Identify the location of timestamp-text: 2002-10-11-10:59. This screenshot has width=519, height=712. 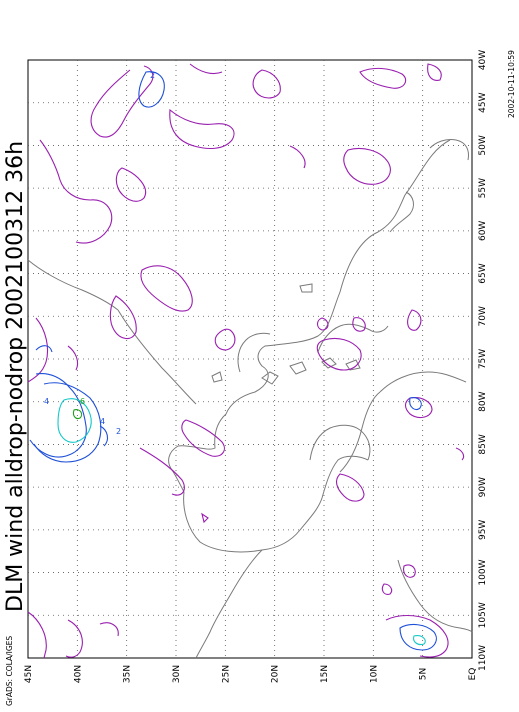
(511, 84).